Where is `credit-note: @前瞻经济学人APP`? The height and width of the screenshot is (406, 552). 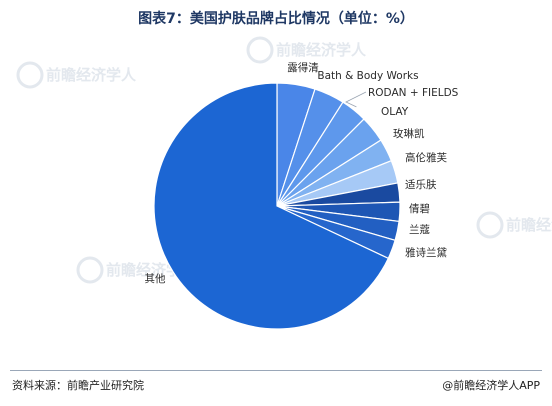 credit-note: @前瞻经济学人APP is located at coordinates (491, 385).